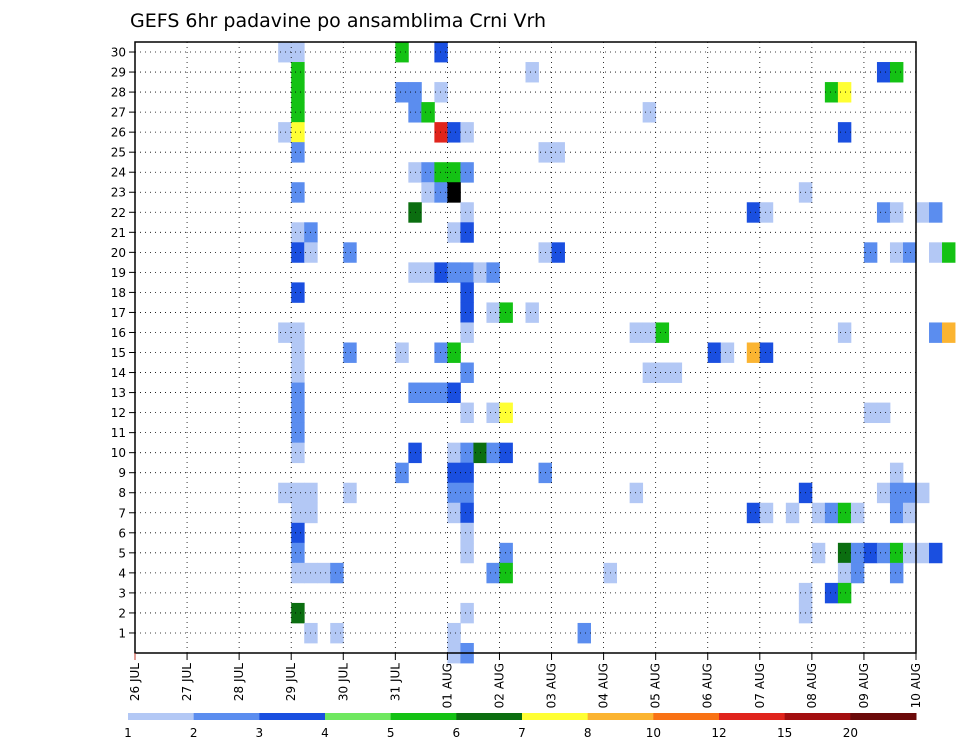 The height and width of the screenshot is (746, 960). What do you see at coordinates (118, 273) in the screenshot?
I see `y-tick-label: 19` at bounding box center [118, 273].